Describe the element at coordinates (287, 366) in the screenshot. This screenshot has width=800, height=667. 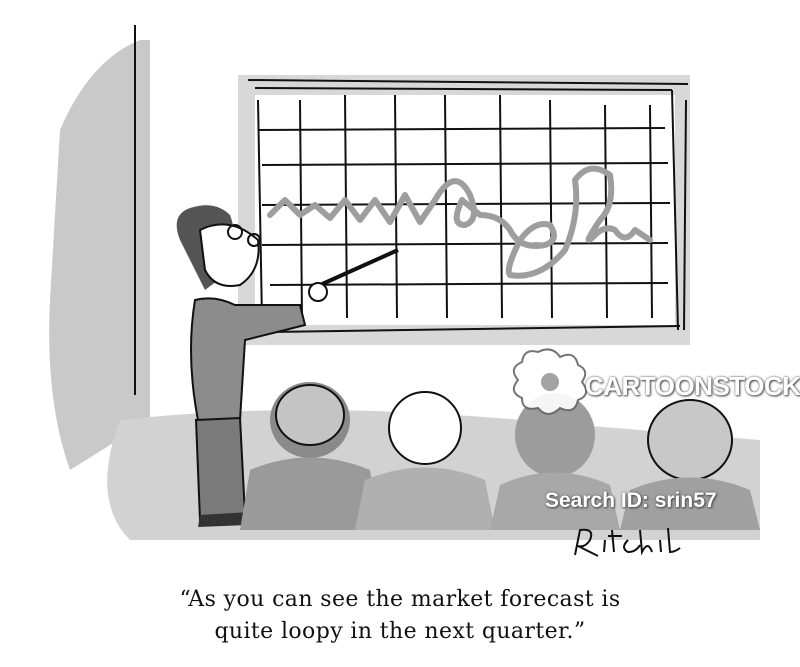
I see `presenter-figure` at that location.